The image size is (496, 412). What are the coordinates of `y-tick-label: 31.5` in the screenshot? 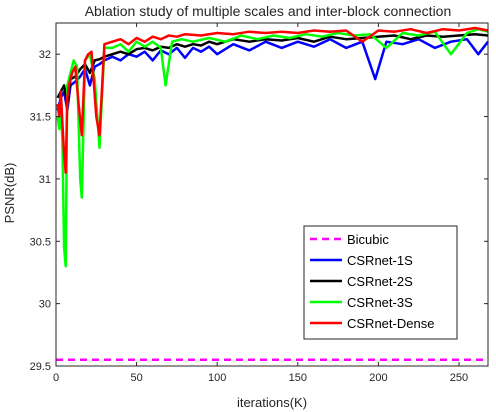 It's located at (40, 118).